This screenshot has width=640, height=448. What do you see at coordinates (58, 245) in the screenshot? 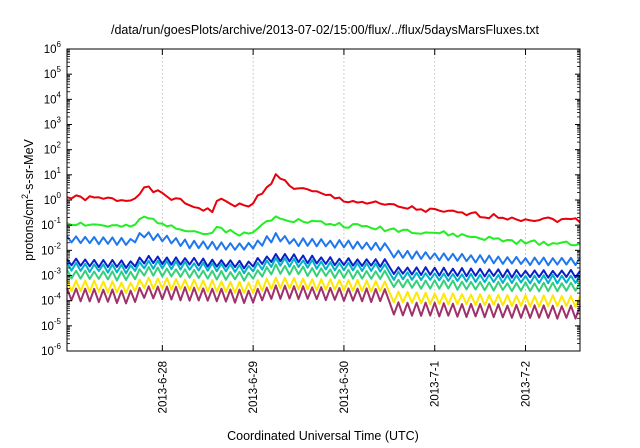
I see `y-tick-exponent: -2` at bounding box center [58, 245].